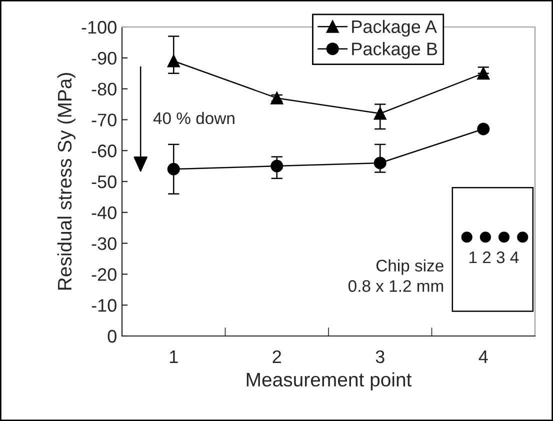 The image size is (553, 421). Describe the element at coordinates (276, 356) in the screenshot. I see `x-tick-label: 2` at that location.